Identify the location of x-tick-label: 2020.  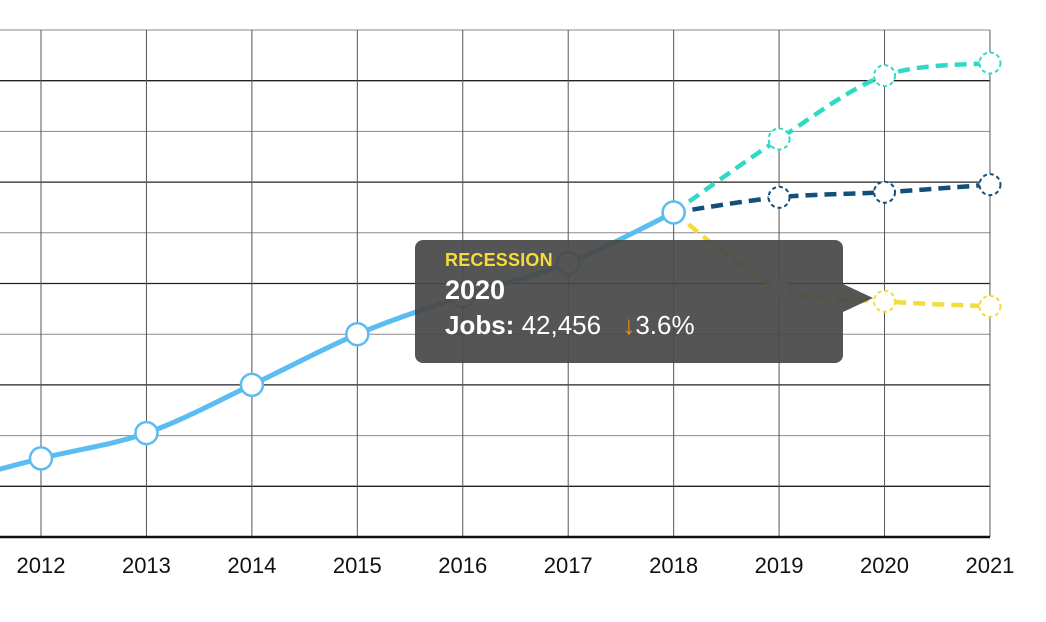
(884, 565).